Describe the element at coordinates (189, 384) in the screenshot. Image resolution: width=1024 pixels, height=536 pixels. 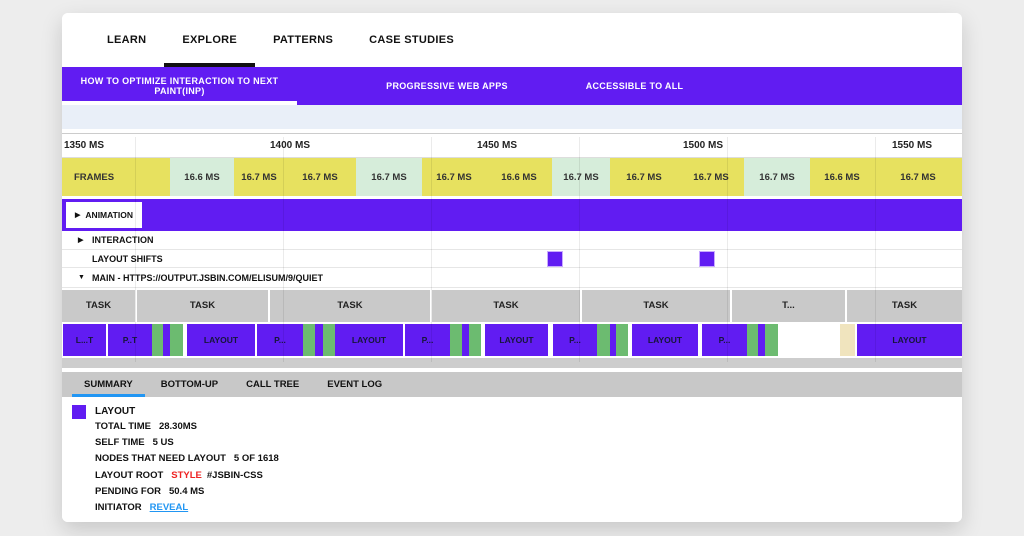
I see `tab-bottom-up: BOTTOM-UP` at that location.